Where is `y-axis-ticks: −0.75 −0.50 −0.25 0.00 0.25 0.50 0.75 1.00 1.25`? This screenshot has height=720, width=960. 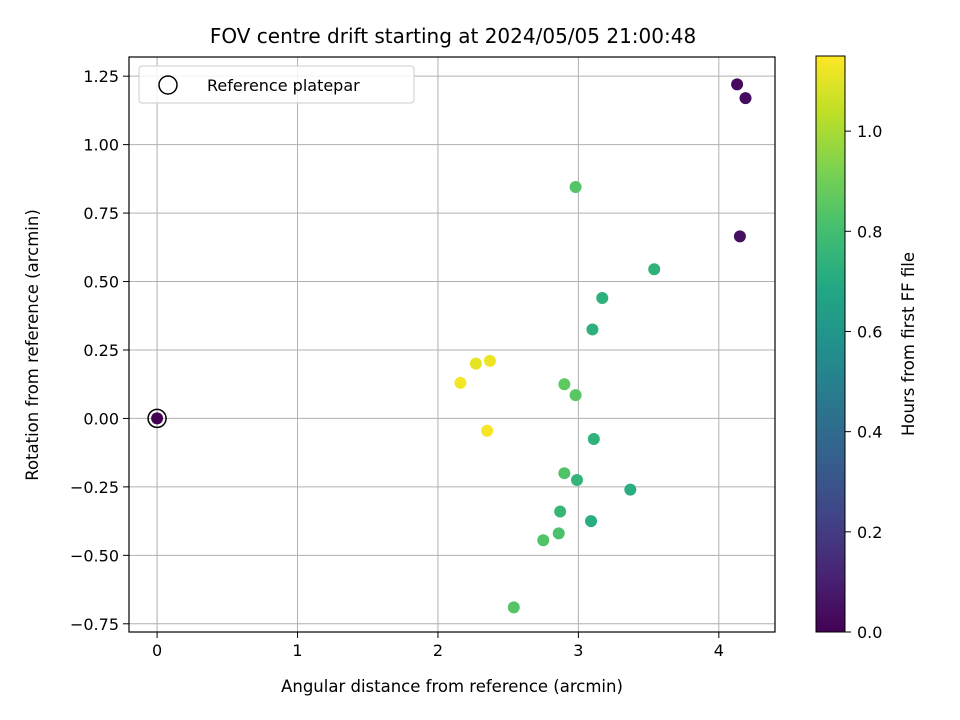 y-axis-ticks: −0.75 −0.50 −0.25 0.00 0.25 0.50 0.75 1.00 1.25 is located at coordinates (99, 350).